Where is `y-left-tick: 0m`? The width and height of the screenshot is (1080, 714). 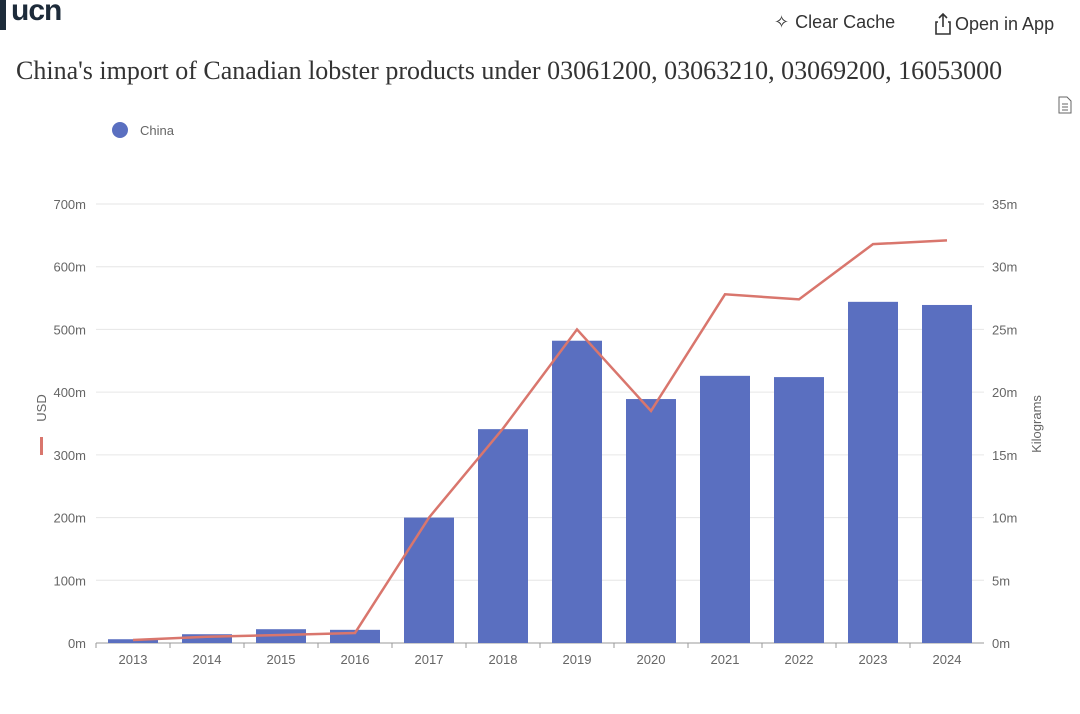 y-left-tick: 0m is located at coordinates (77, 643).